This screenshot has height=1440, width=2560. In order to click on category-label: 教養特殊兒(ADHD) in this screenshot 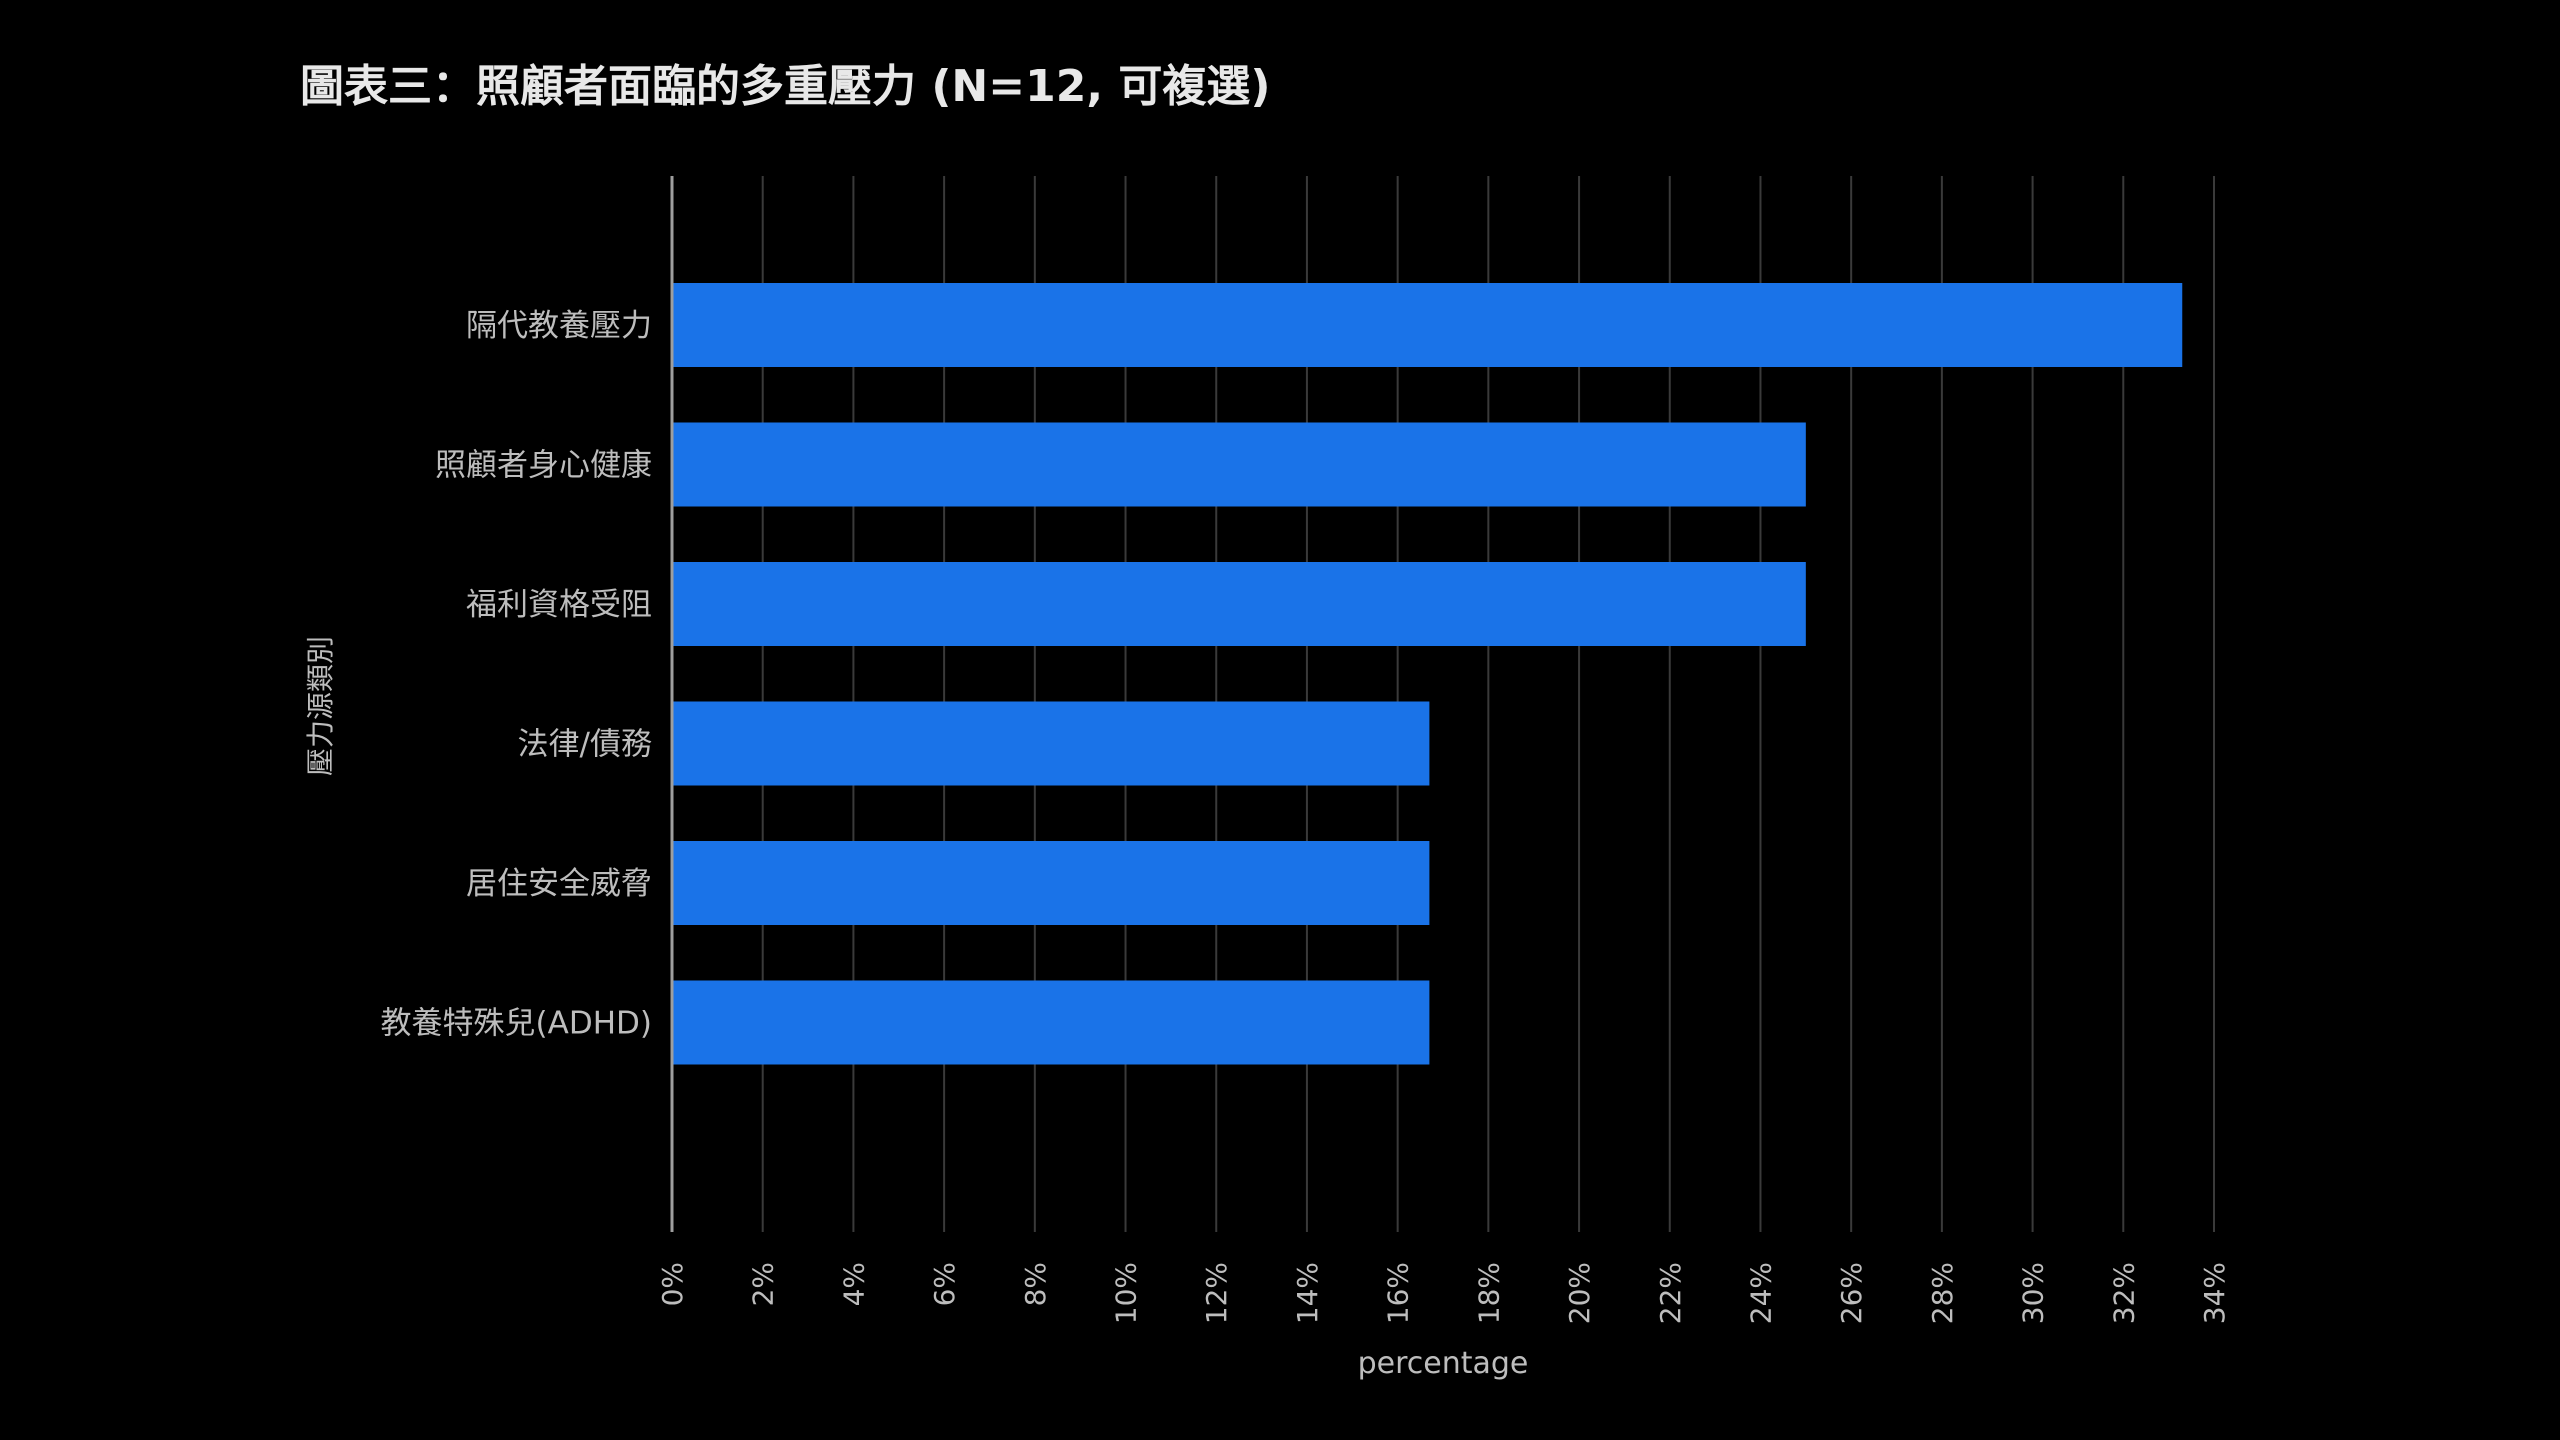, I will do `click(516, 1024)`.